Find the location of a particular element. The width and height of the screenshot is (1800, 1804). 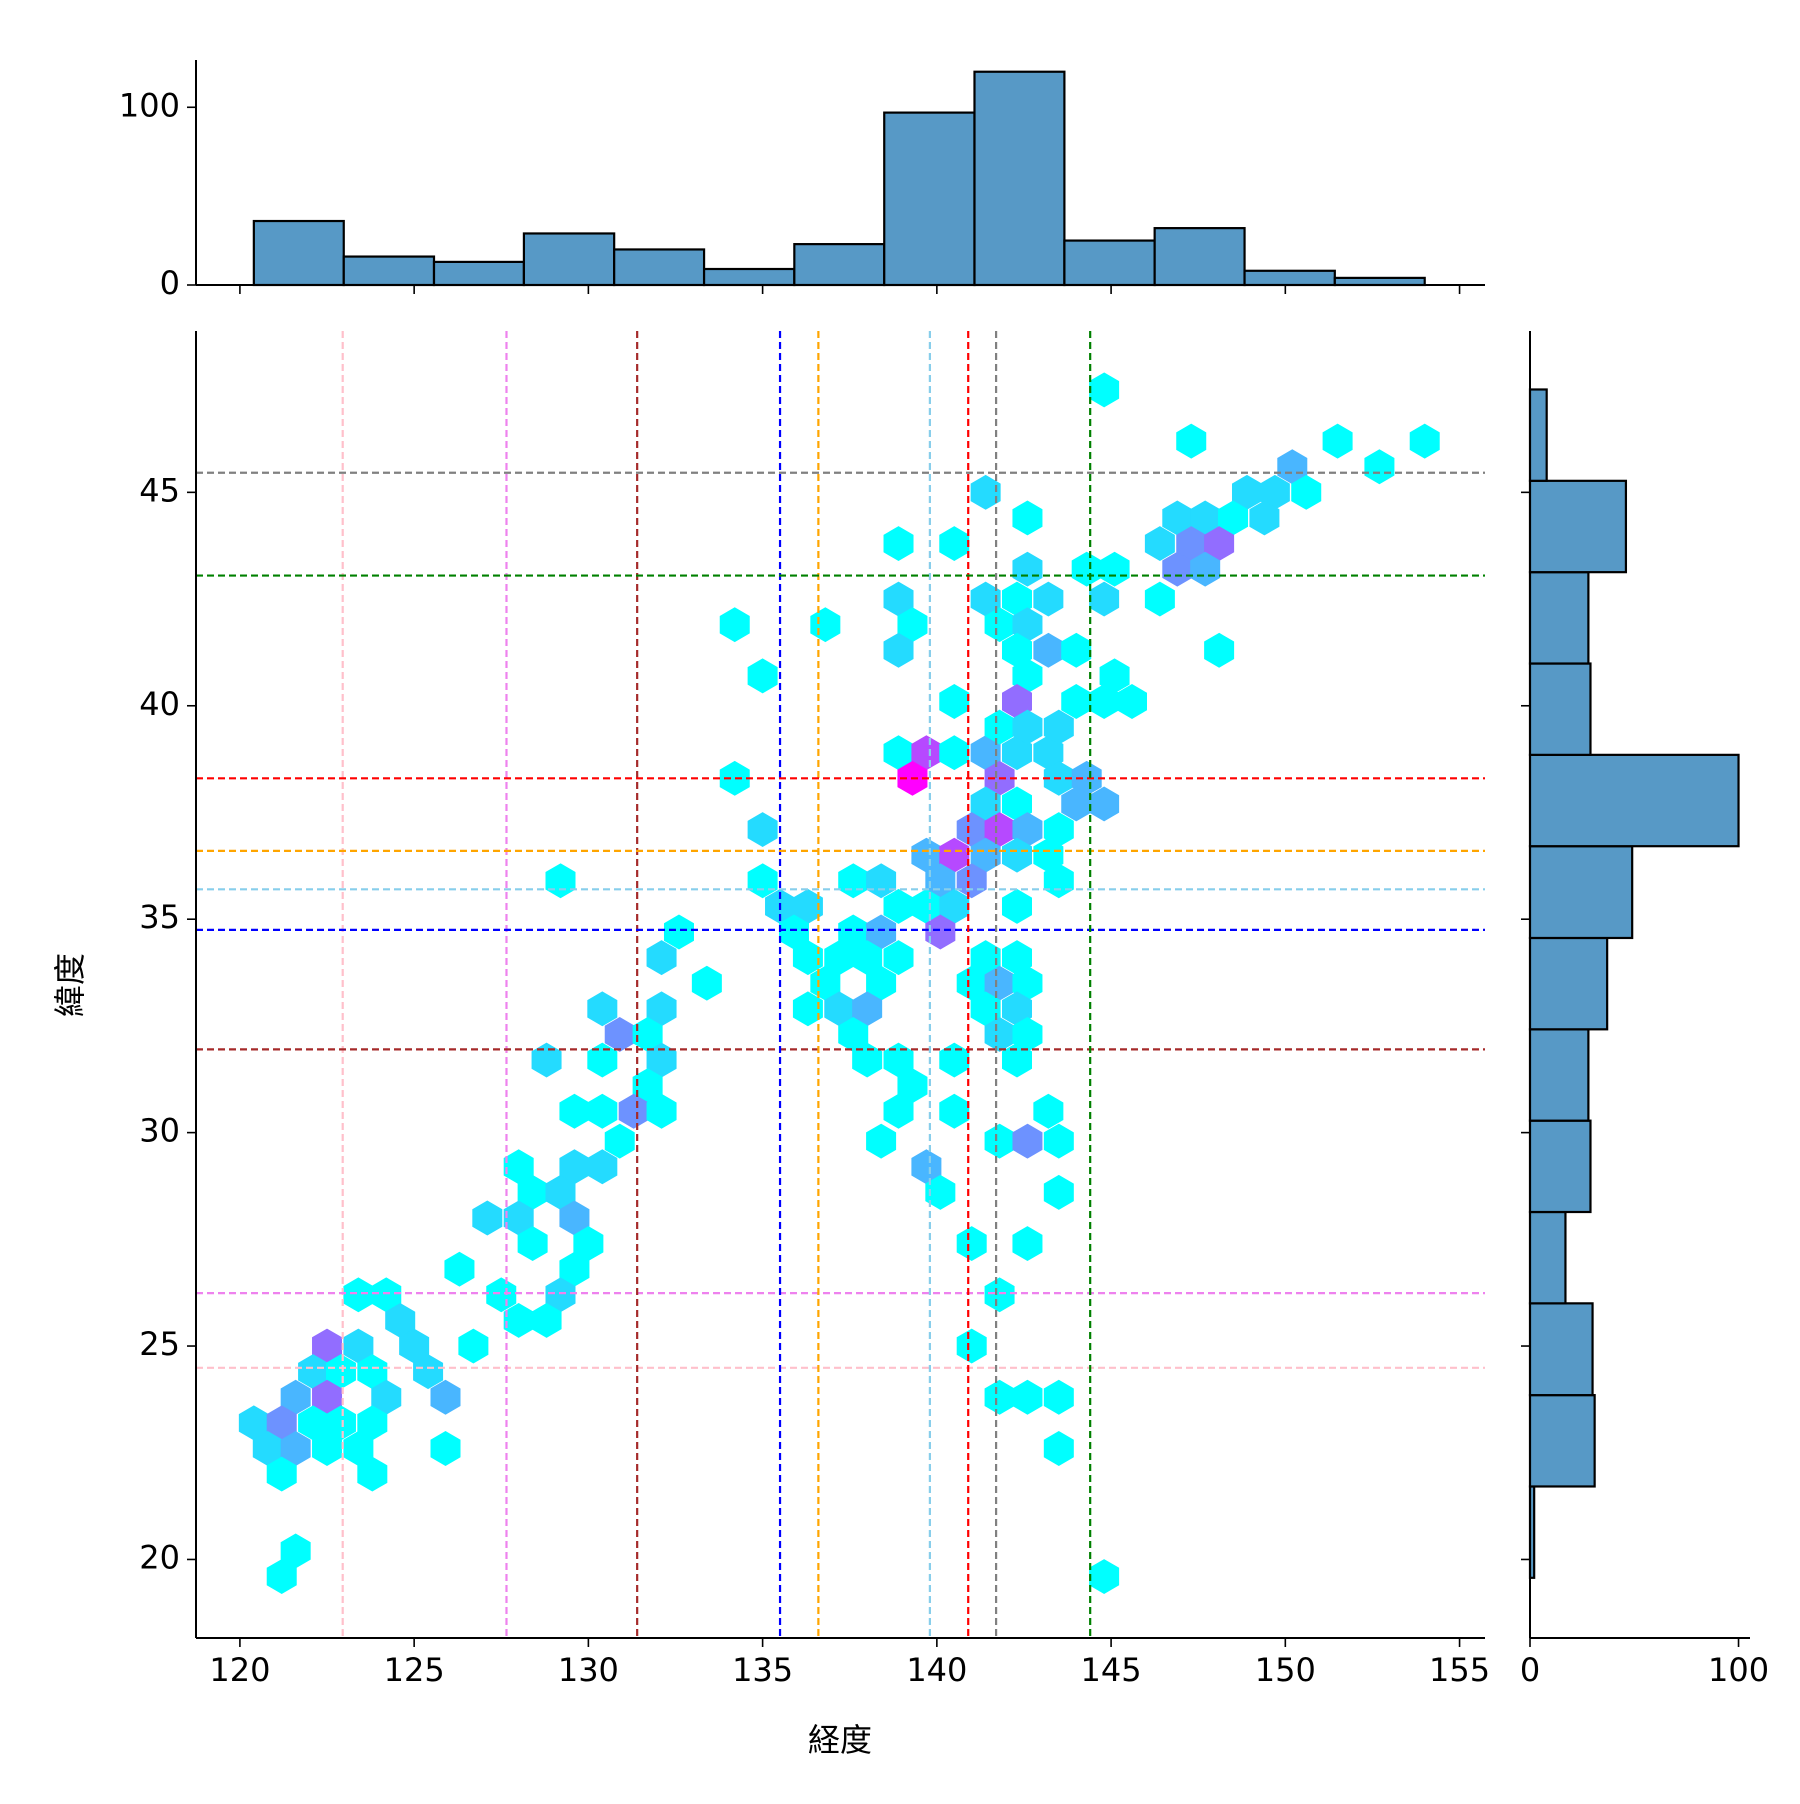

x-tick-label: 0 is located at coordinates (1530, 1670).